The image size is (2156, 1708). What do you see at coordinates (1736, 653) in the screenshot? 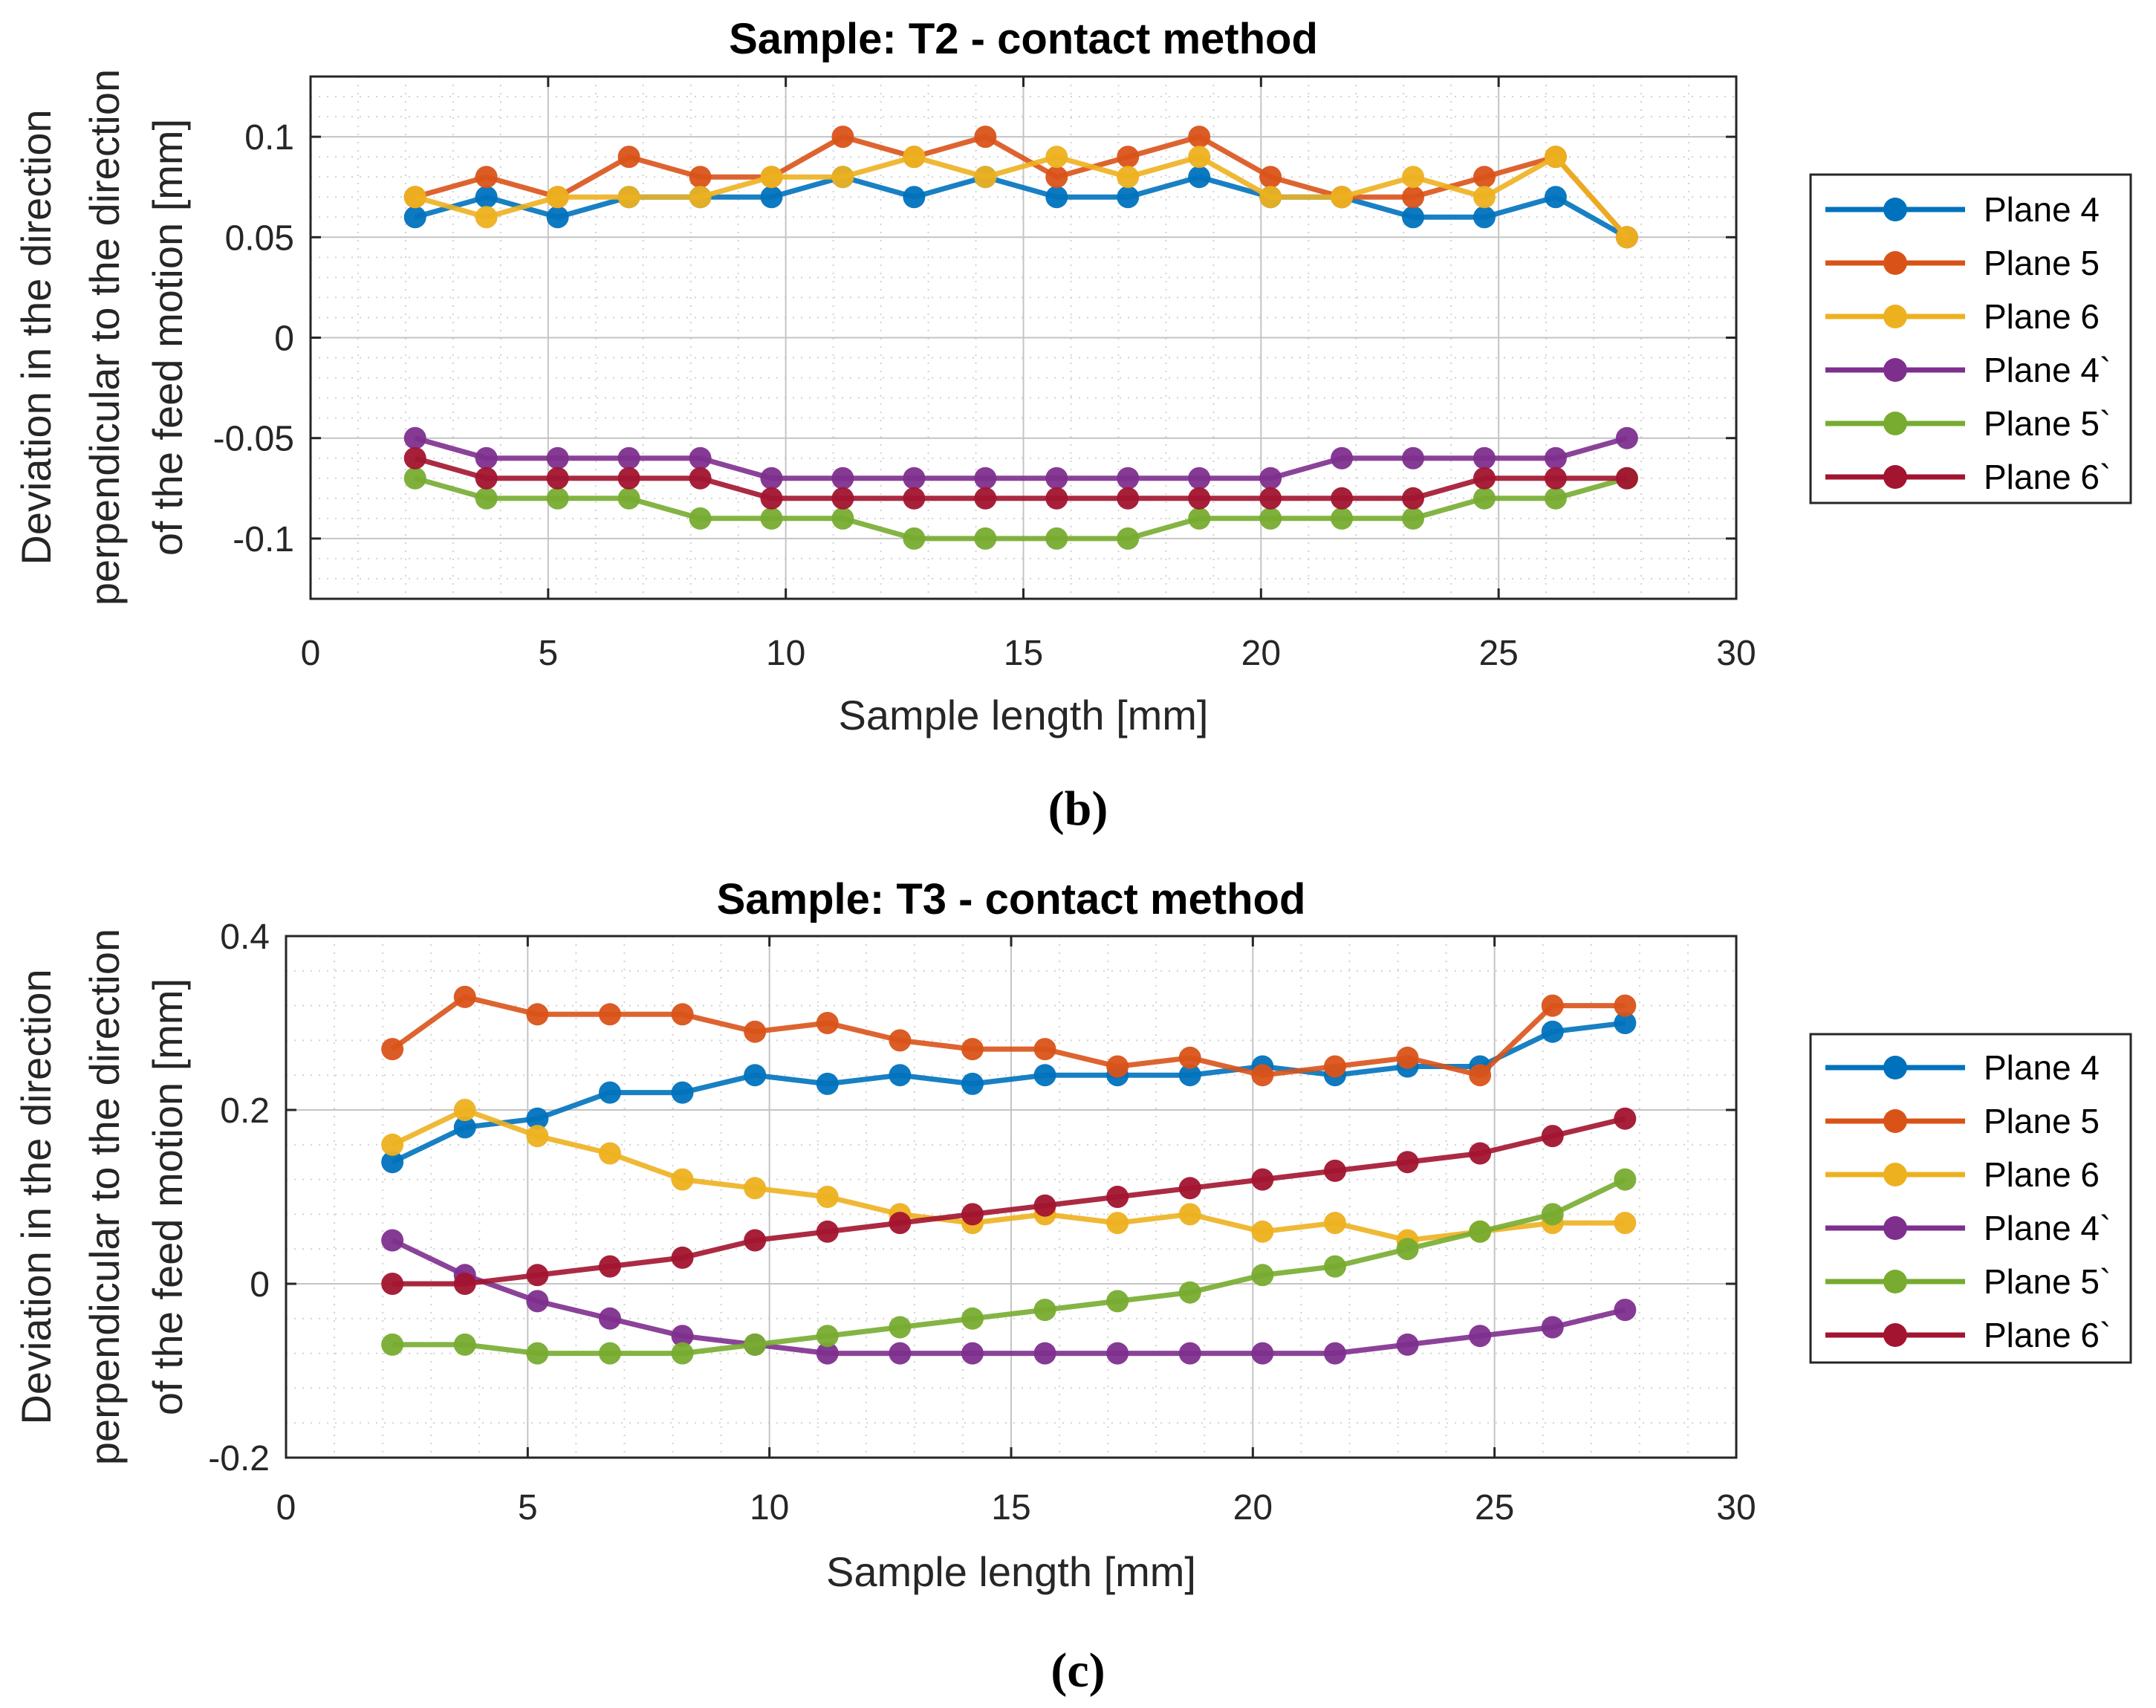
I see `x-tick-label: 30` at bounding box center [1736, 653].